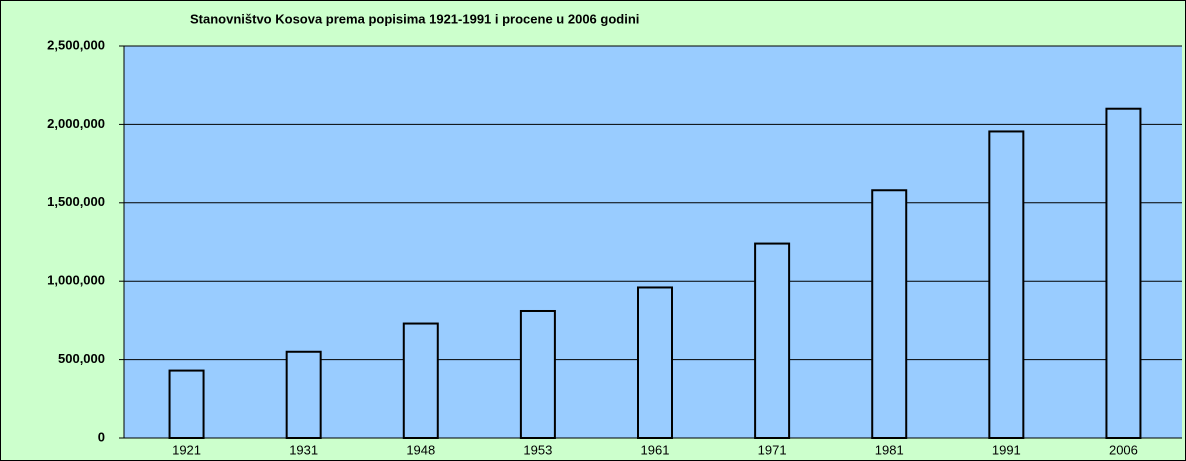 Image resolution: width=1186 pixels, height=461 pixels. I want to click on y-tick-label: 0, so click(101, 436).